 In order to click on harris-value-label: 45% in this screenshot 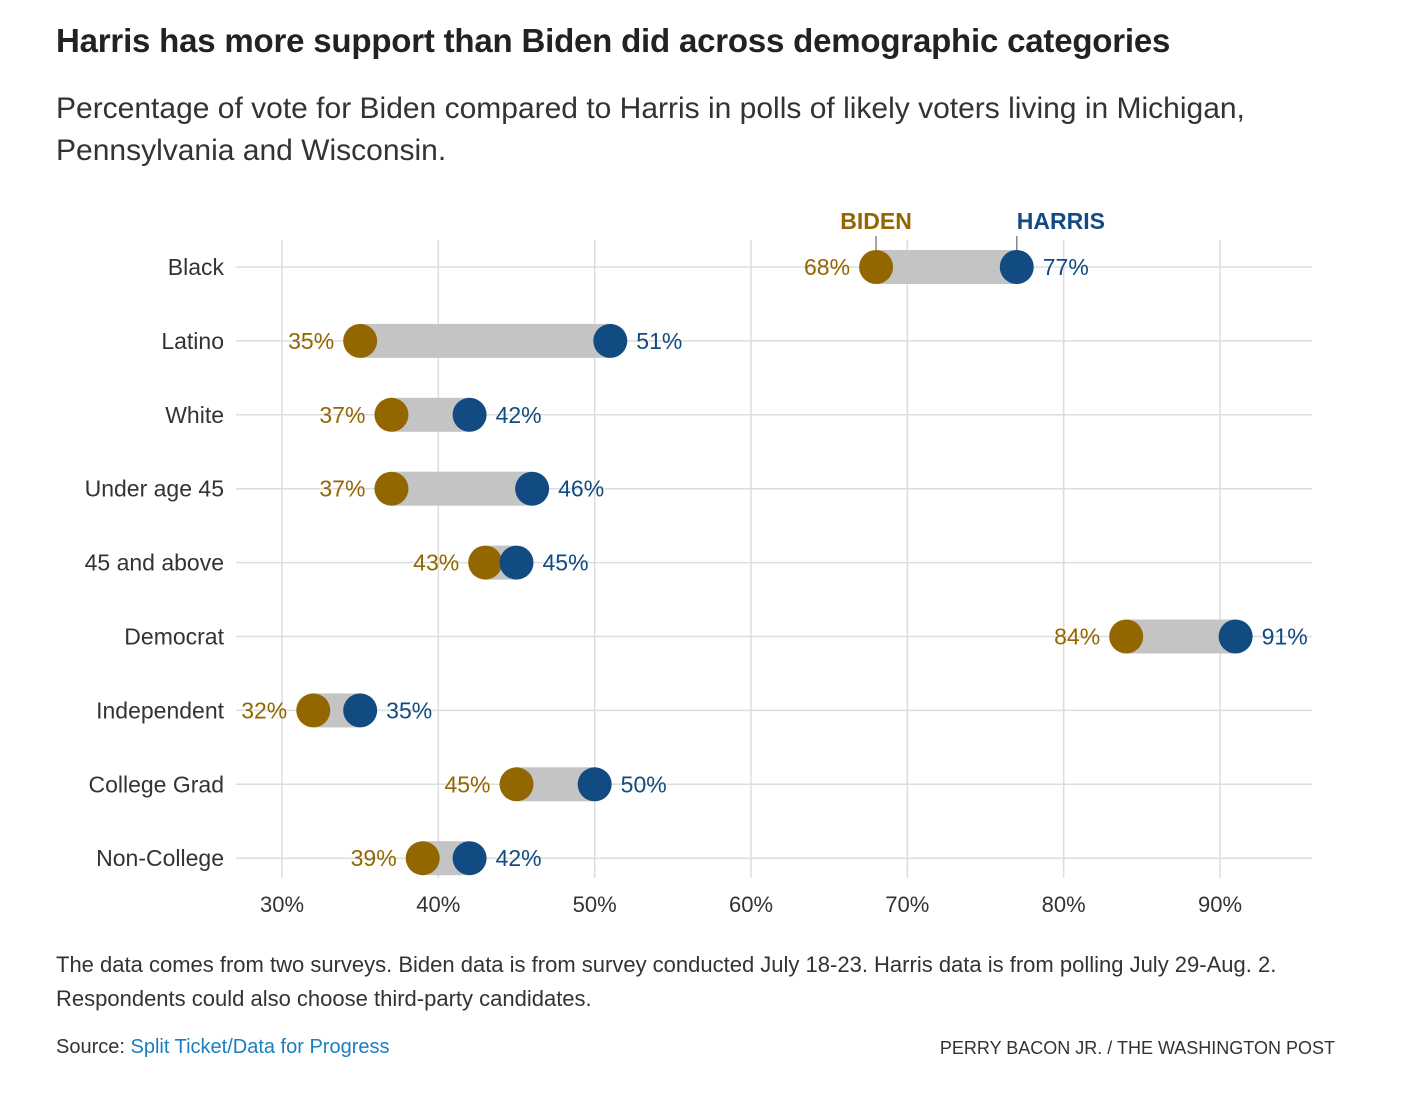, I will do `click(566, 563)`.